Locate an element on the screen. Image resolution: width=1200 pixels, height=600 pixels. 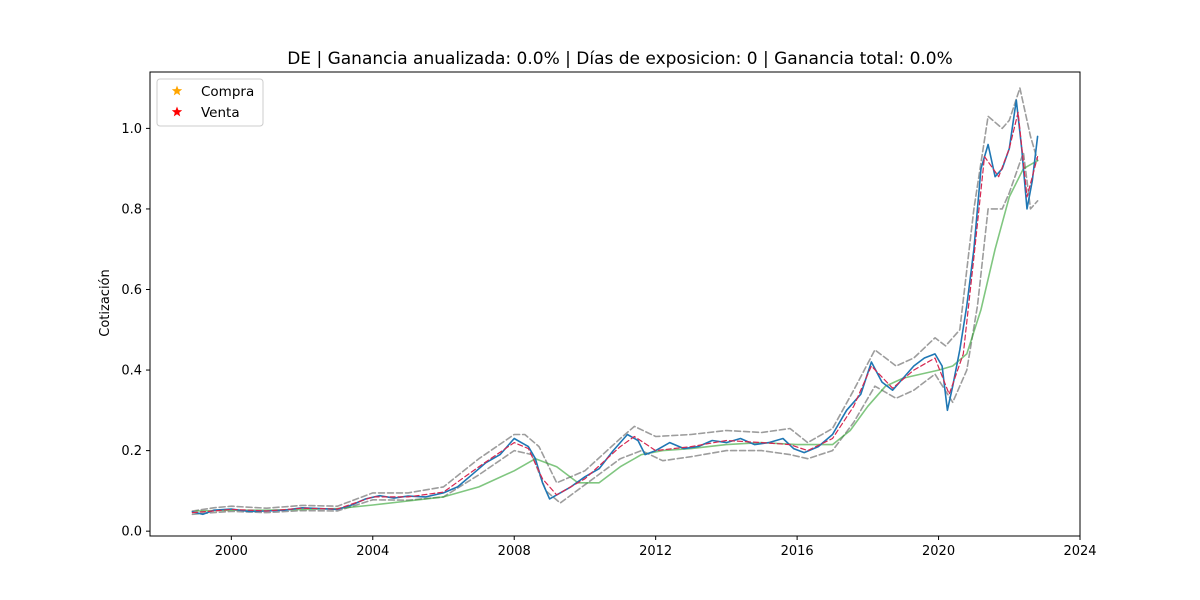
x-tick-label: 2008 is located at coordinates (514, 551).